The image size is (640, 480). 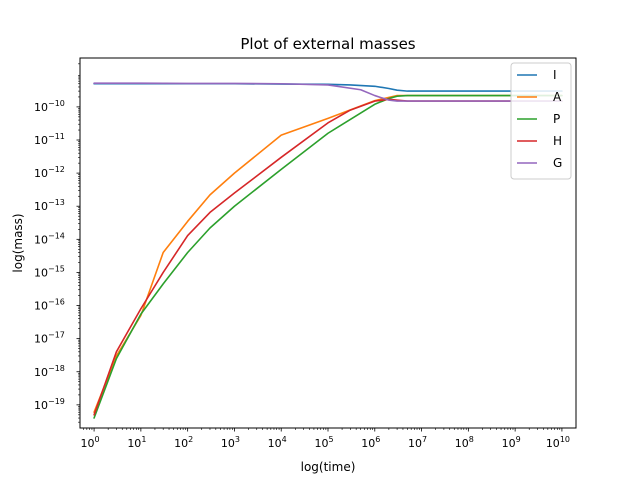 What do you see at coordinates (56, 103) in the screenshot?
I see `y-tick-exponent: −10` at bounding box center [56, 103].